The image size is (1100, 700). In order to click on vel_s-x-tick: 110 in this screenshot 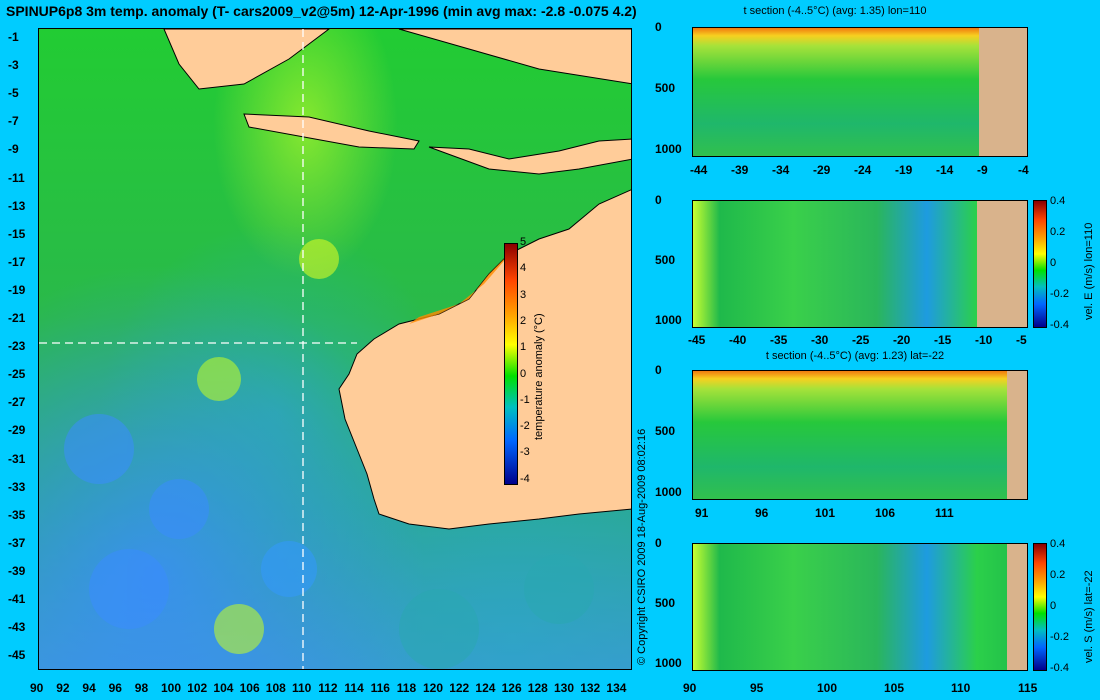, I will do `click(961, 688)`.